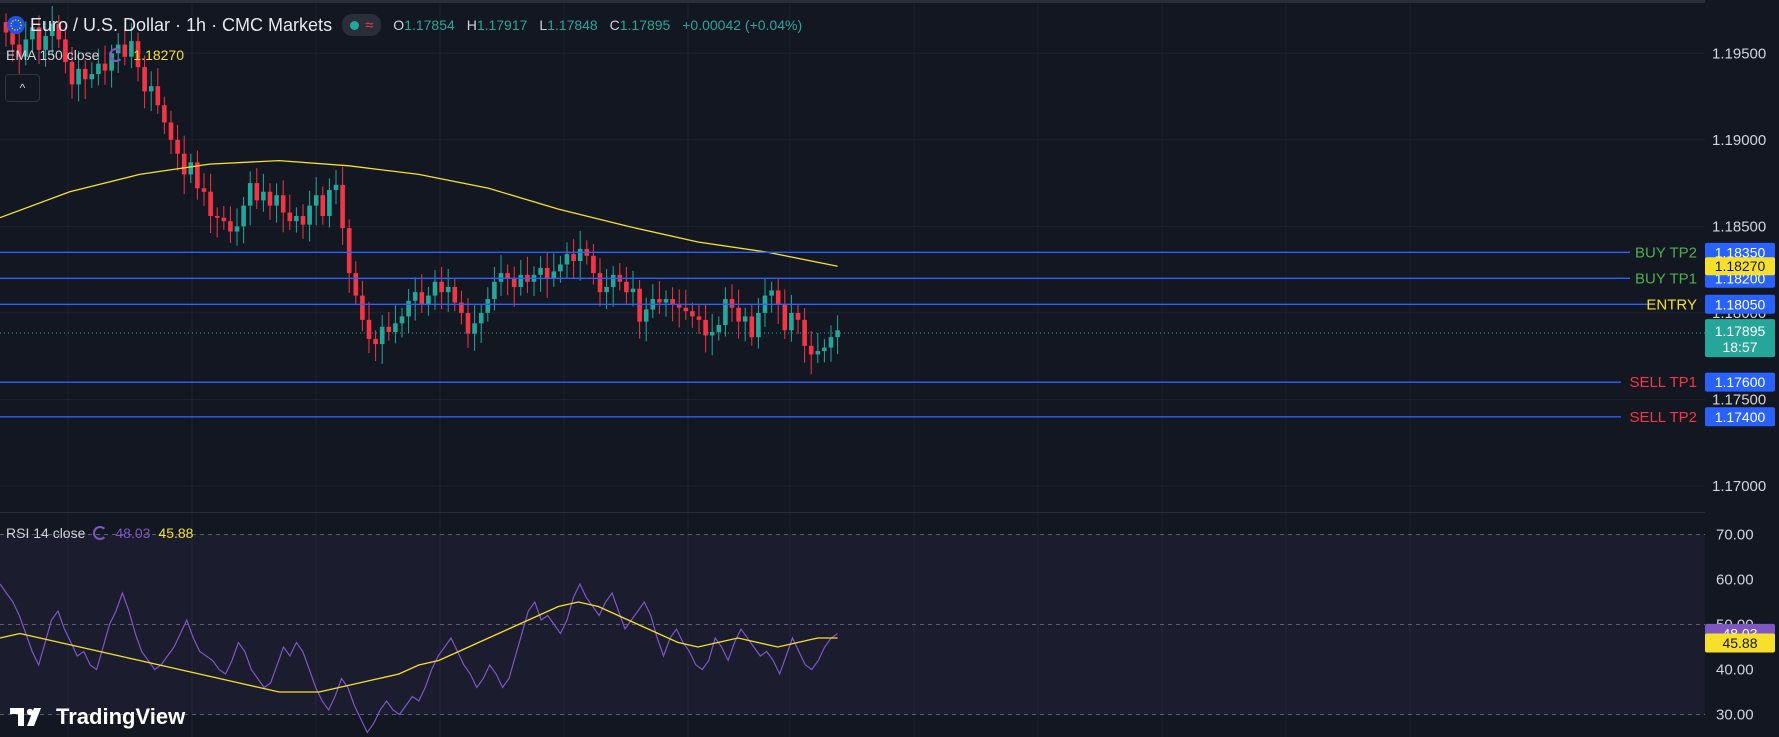 The width and height of the screenshot is (1779, 737). I want to click on price-tick-label: 1.17500, so click(1739, 399).